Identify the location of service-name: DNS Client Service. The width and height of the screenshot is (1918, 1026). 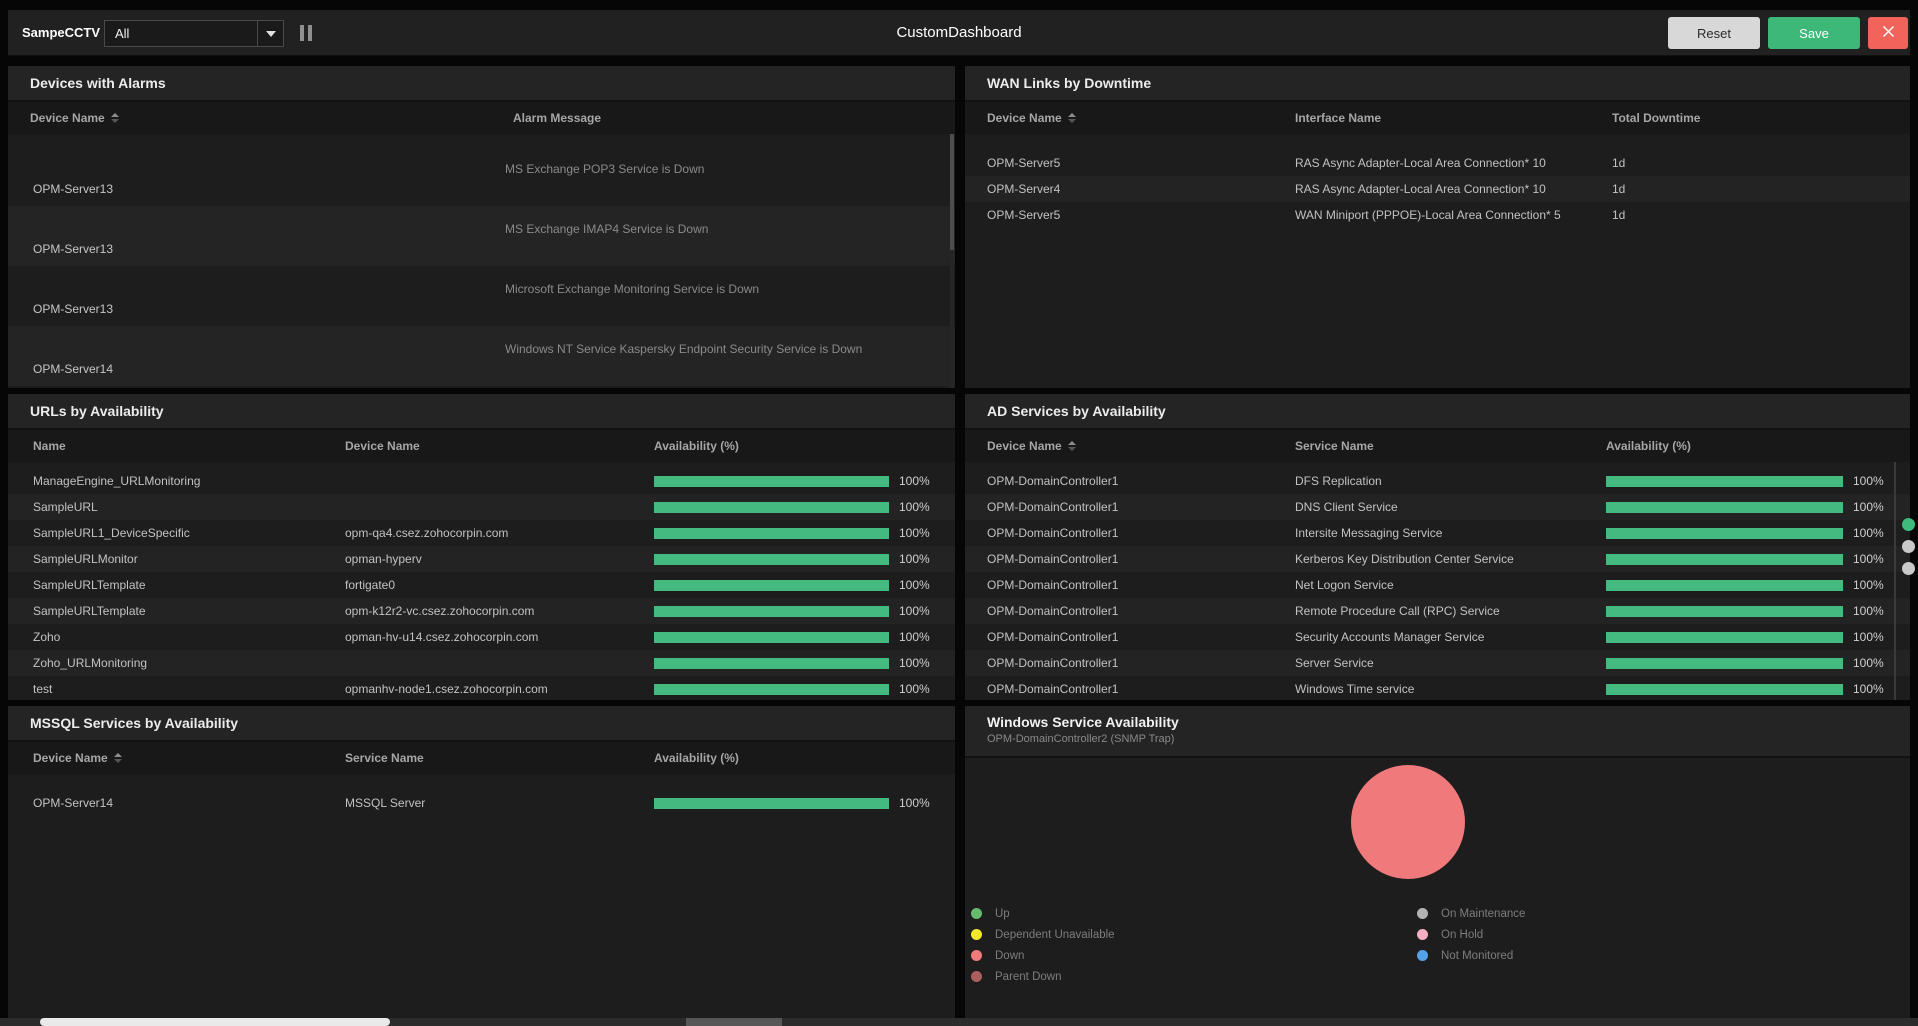
(1346, 507).